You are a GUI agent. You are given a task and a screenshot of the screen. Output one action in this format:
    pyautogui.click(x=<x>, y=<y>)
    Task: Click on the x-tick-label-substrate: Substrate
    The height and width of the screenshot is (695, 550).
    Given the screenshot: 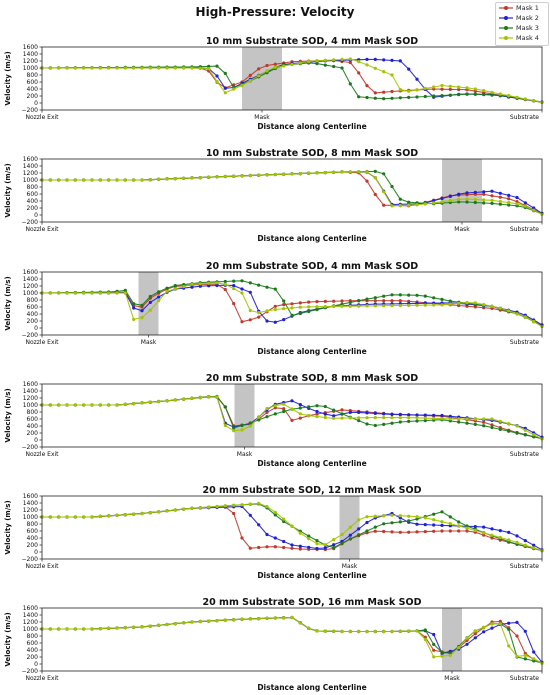 What is the action you would take?
    pyautogui.click(x=524, y=566)
    